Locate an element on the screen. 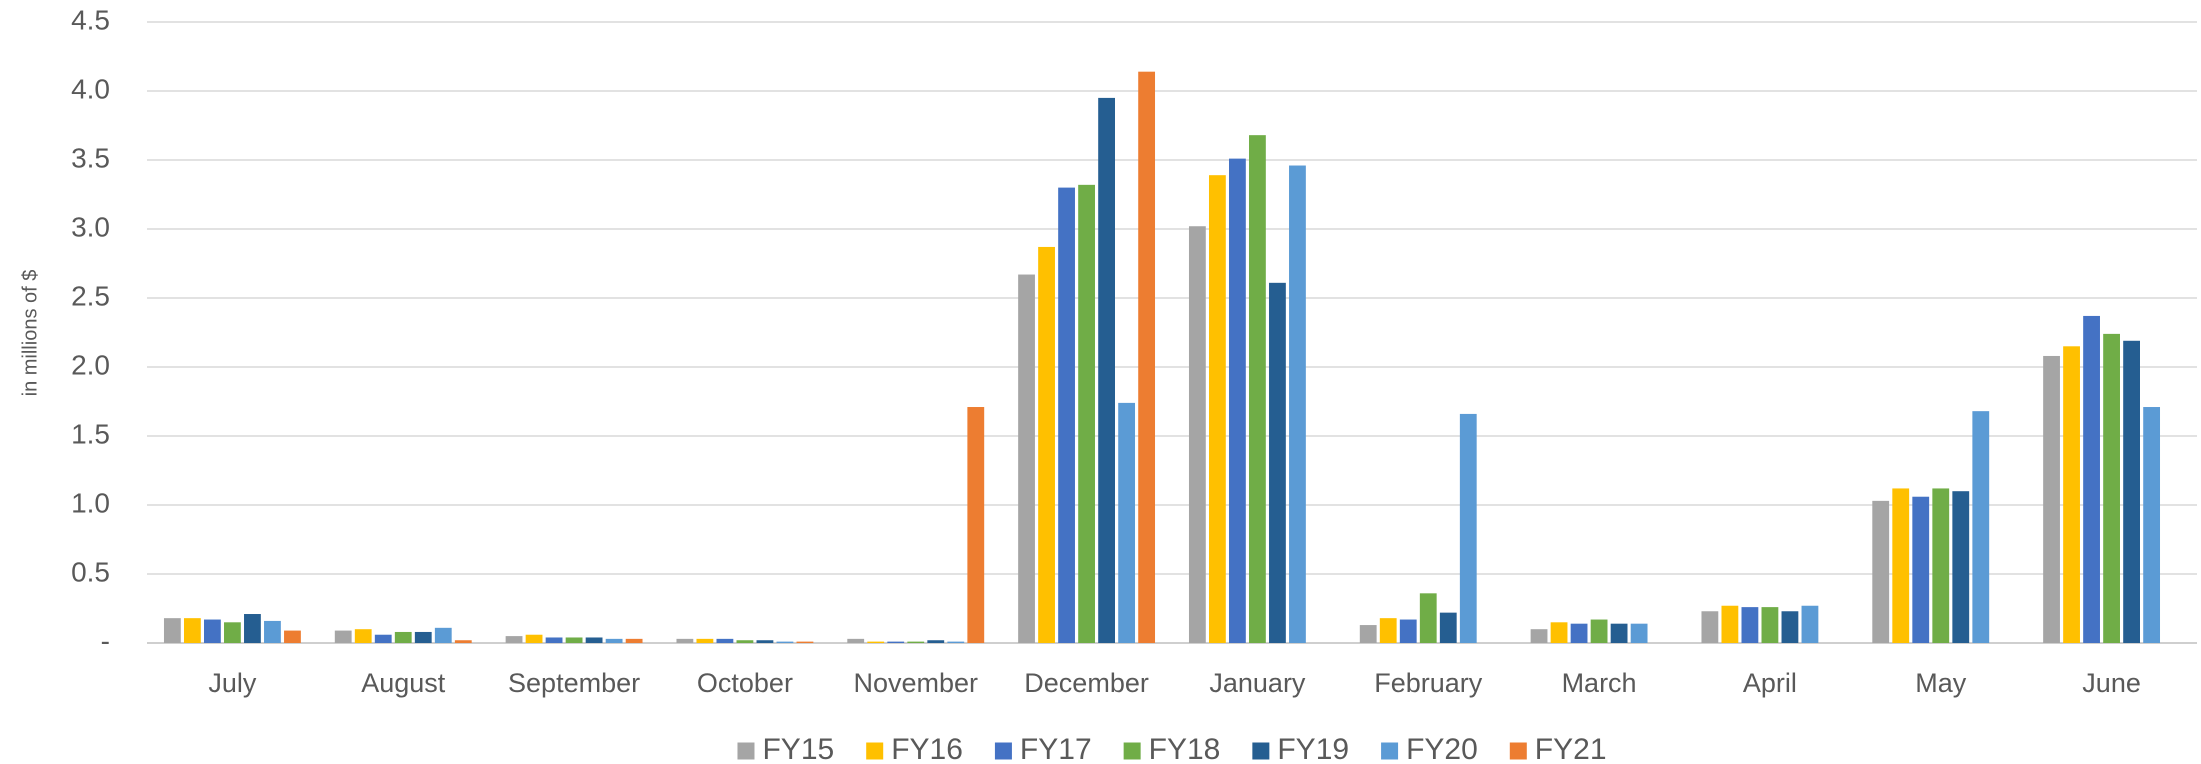 This screenshot has width=2201, height=764. x-tick-label: December is located at coordinates (1086, 683).